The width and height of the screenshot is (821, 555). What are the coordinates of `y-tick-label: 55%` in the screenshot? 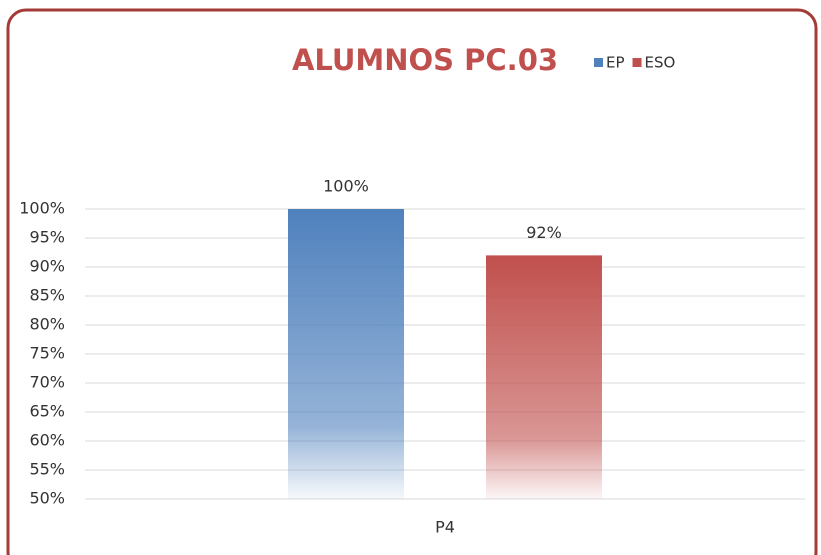 It's located at (47, 469).